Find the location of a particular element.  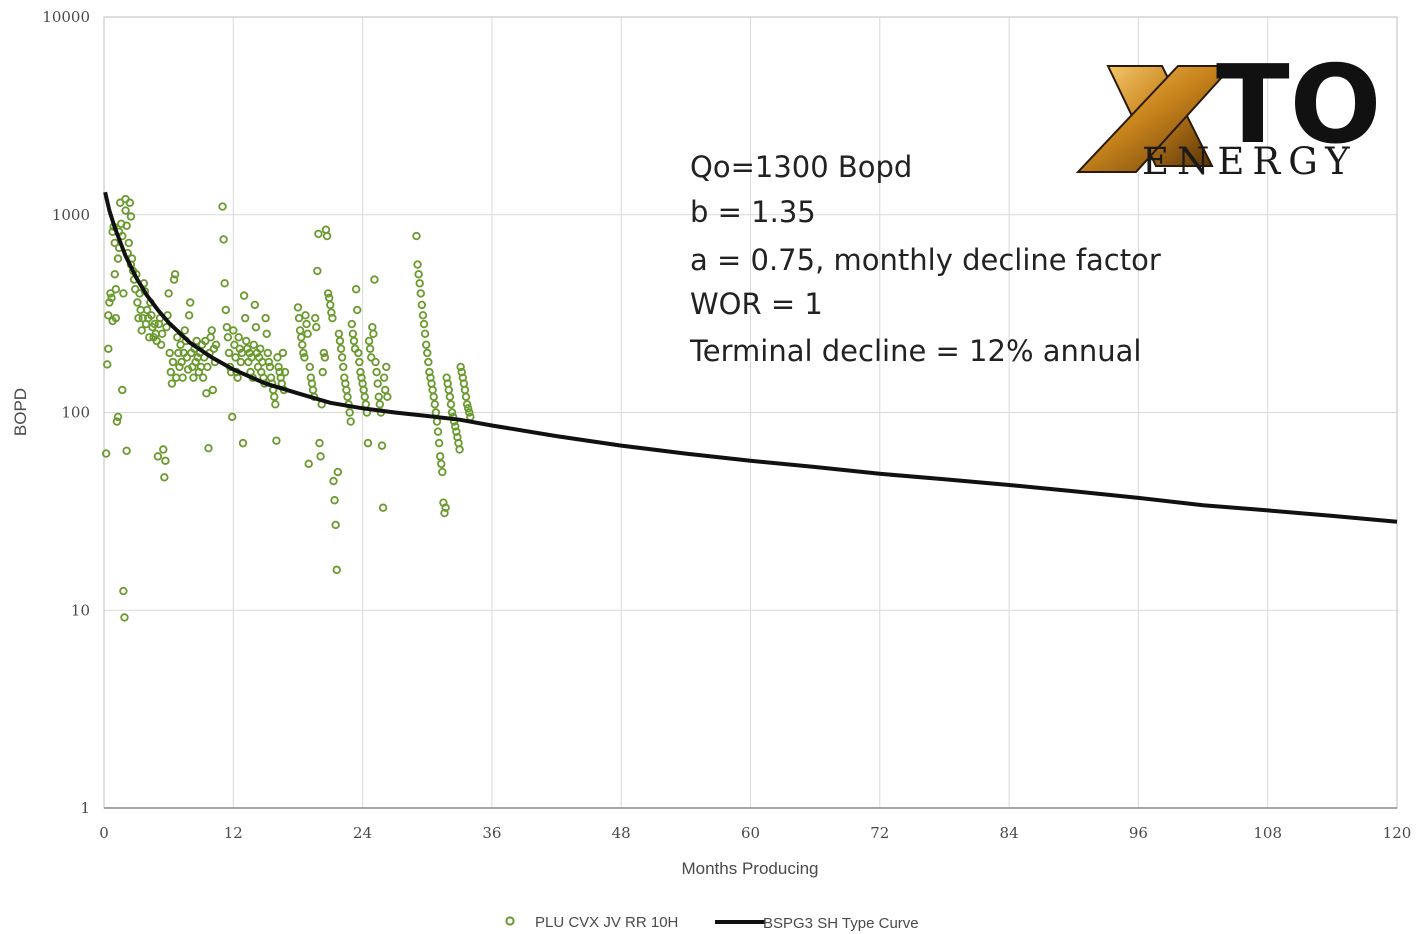

x-axis-title: Months Producing is located at coordinates (749, 868).